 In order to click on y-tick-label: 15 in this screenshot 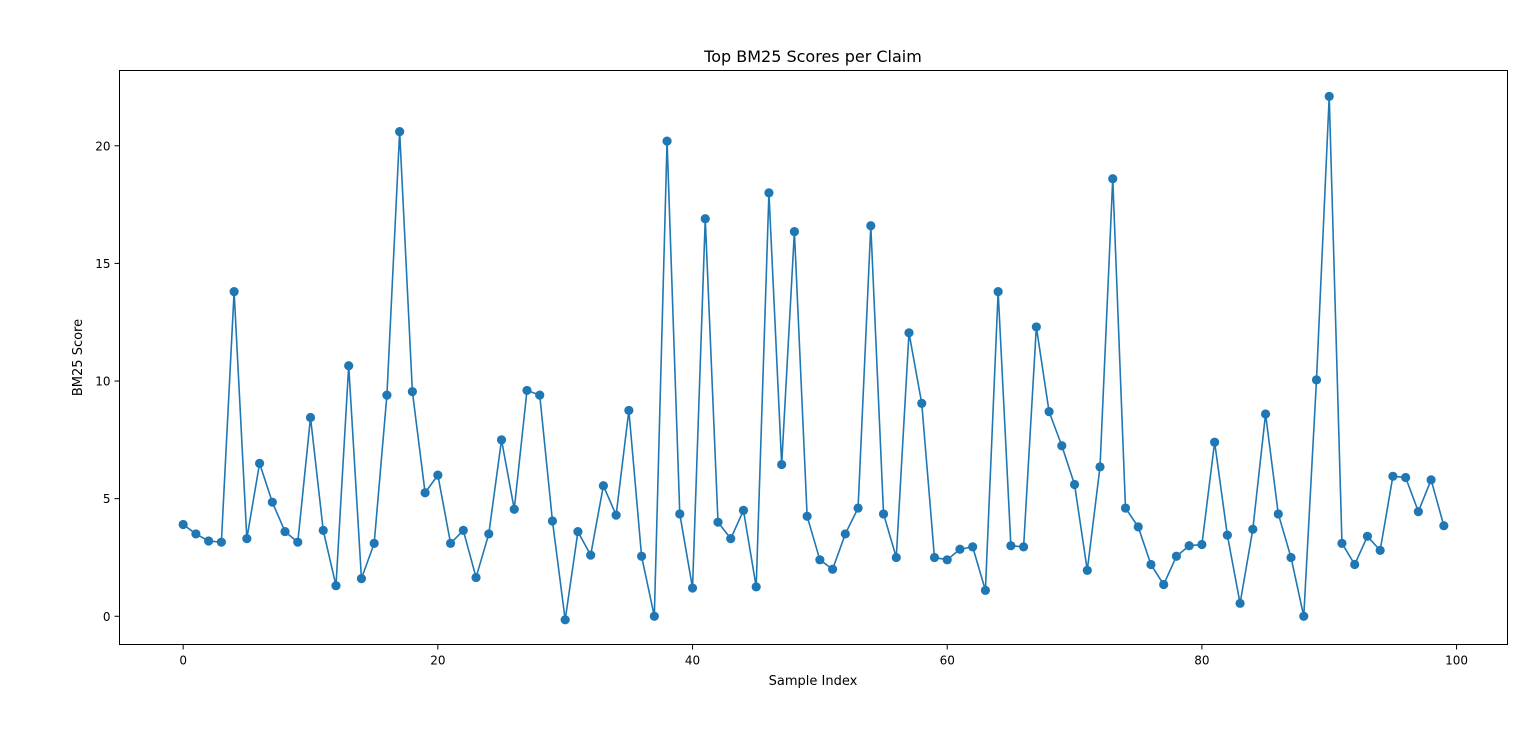, I will do `click(102, 264)`.